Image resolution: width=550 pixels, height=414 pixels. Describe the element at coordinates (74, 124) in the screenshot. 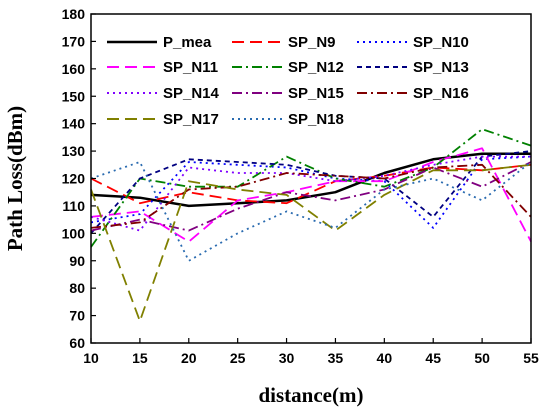

I see `y-tick-label: 140` at that location.